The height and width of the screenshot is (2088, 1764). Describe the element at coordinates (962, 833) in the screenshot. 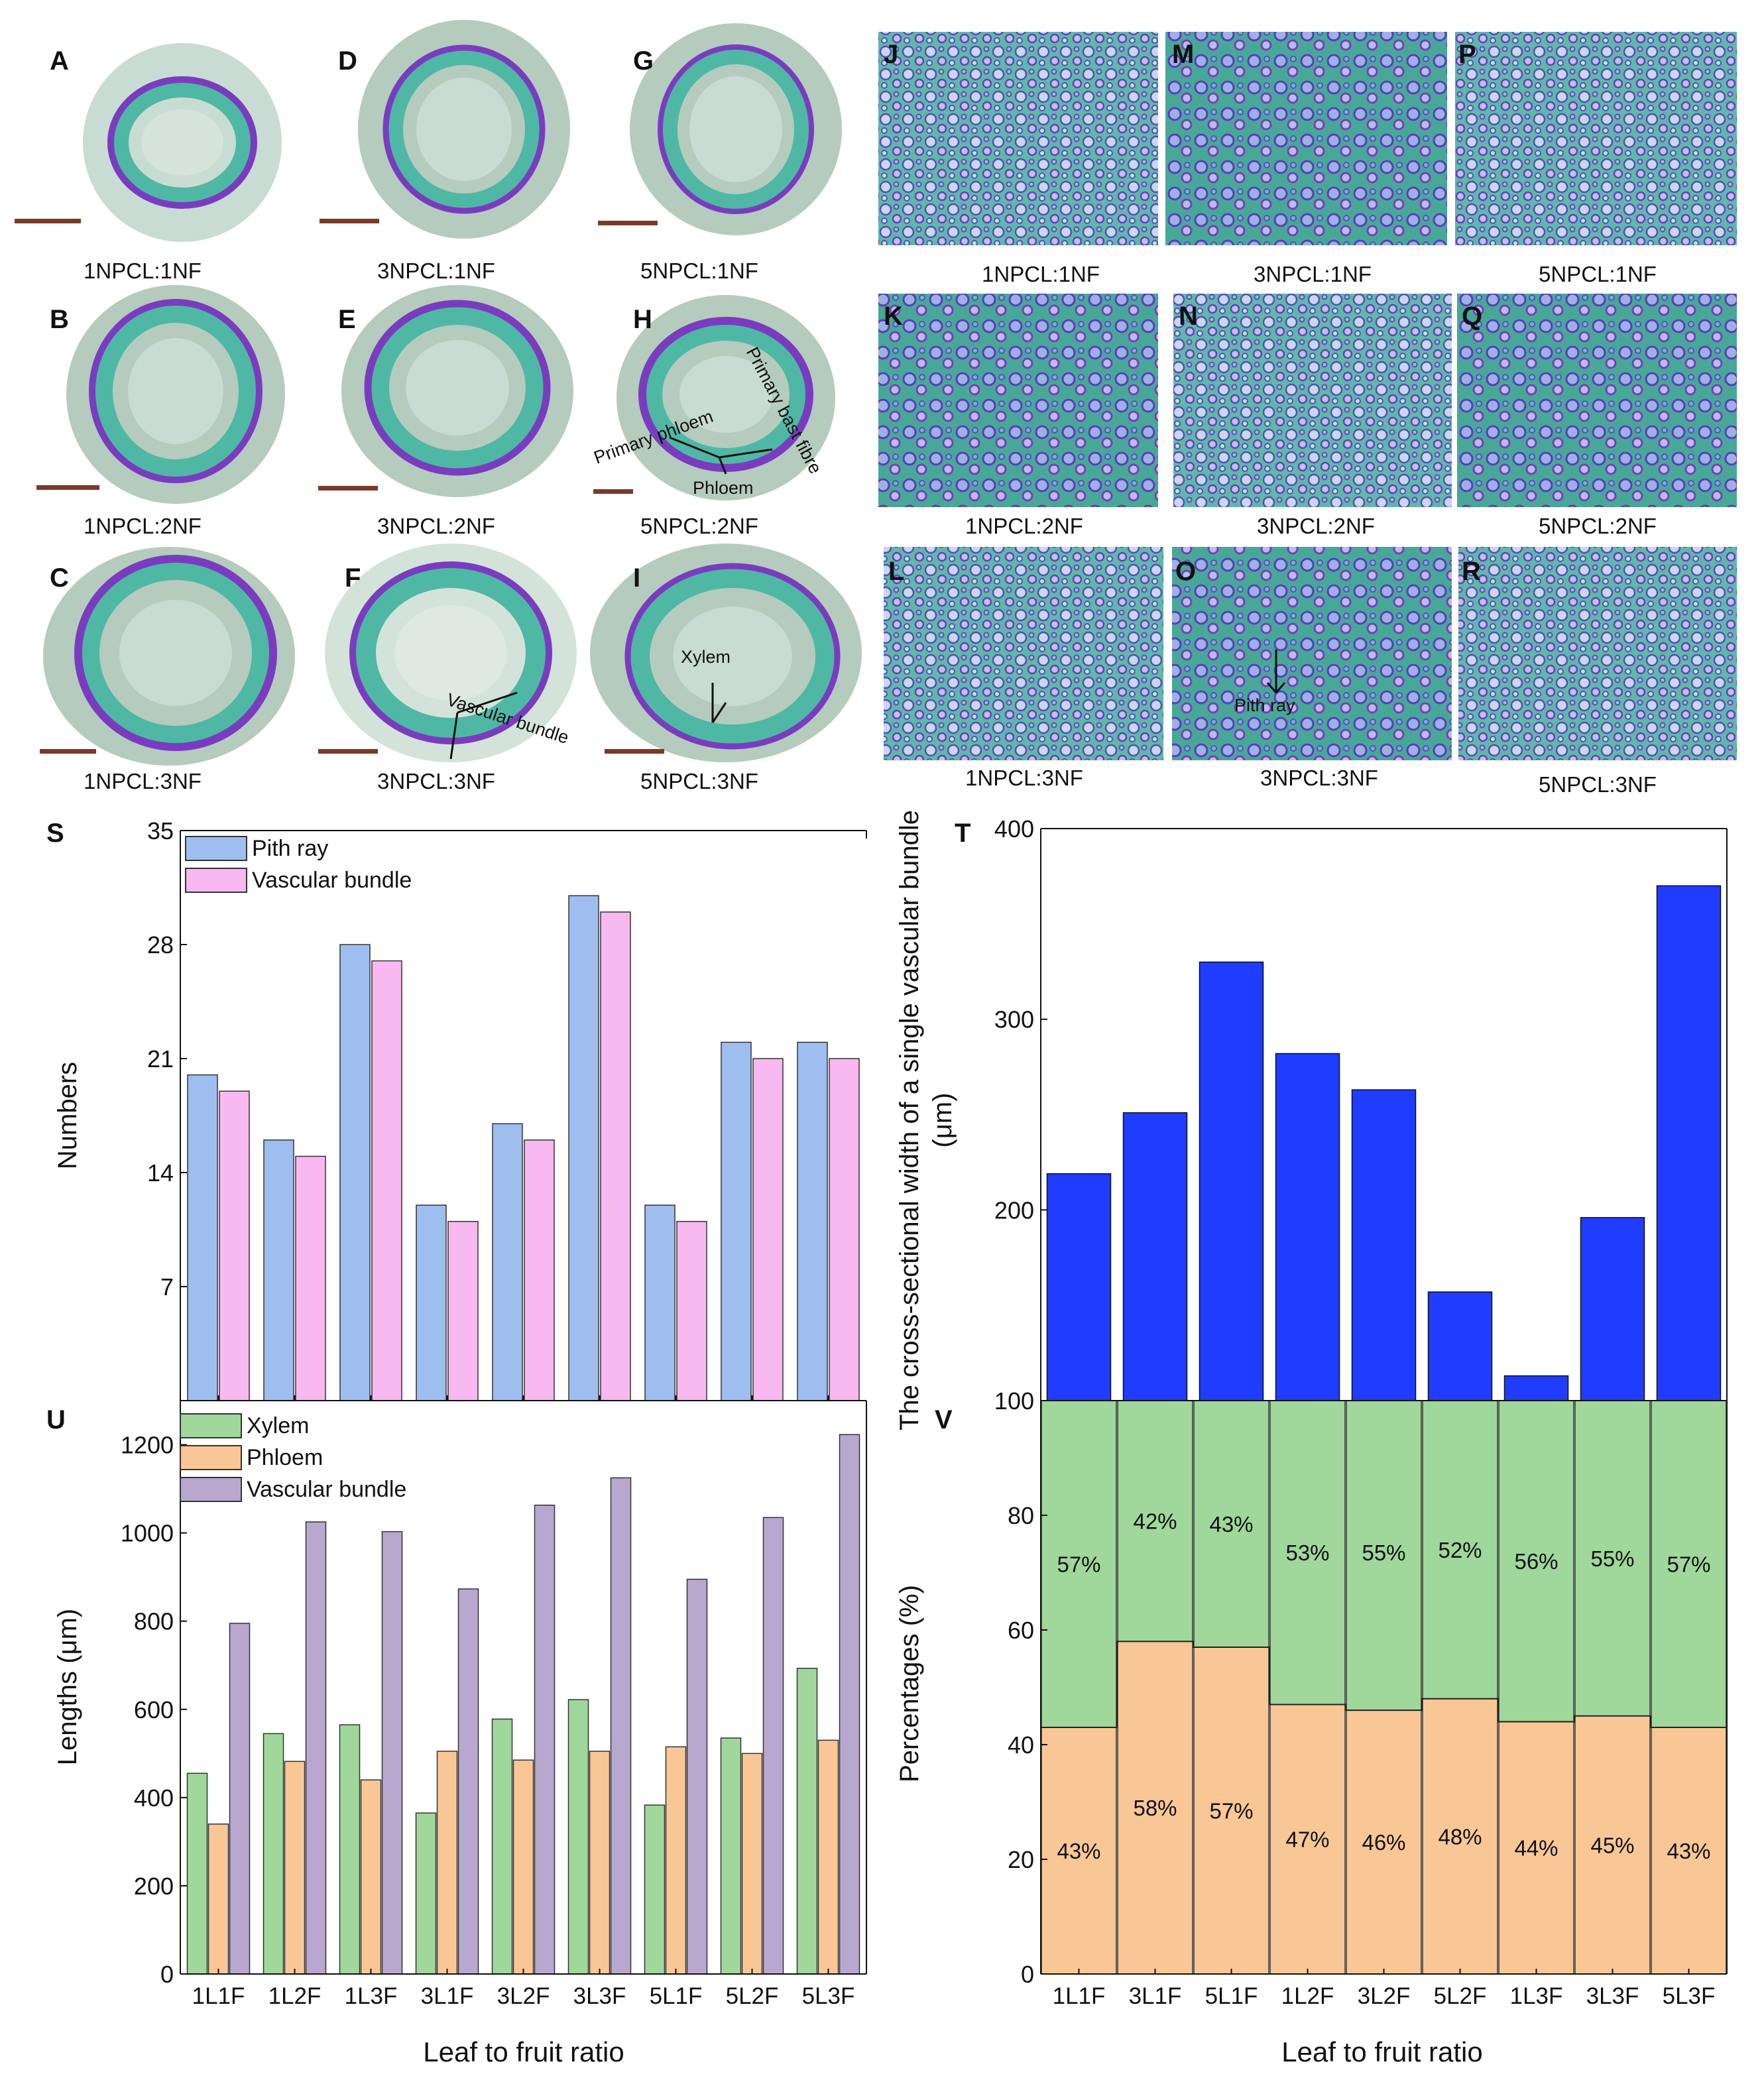

I see `panel-letter-t: T` at that location.